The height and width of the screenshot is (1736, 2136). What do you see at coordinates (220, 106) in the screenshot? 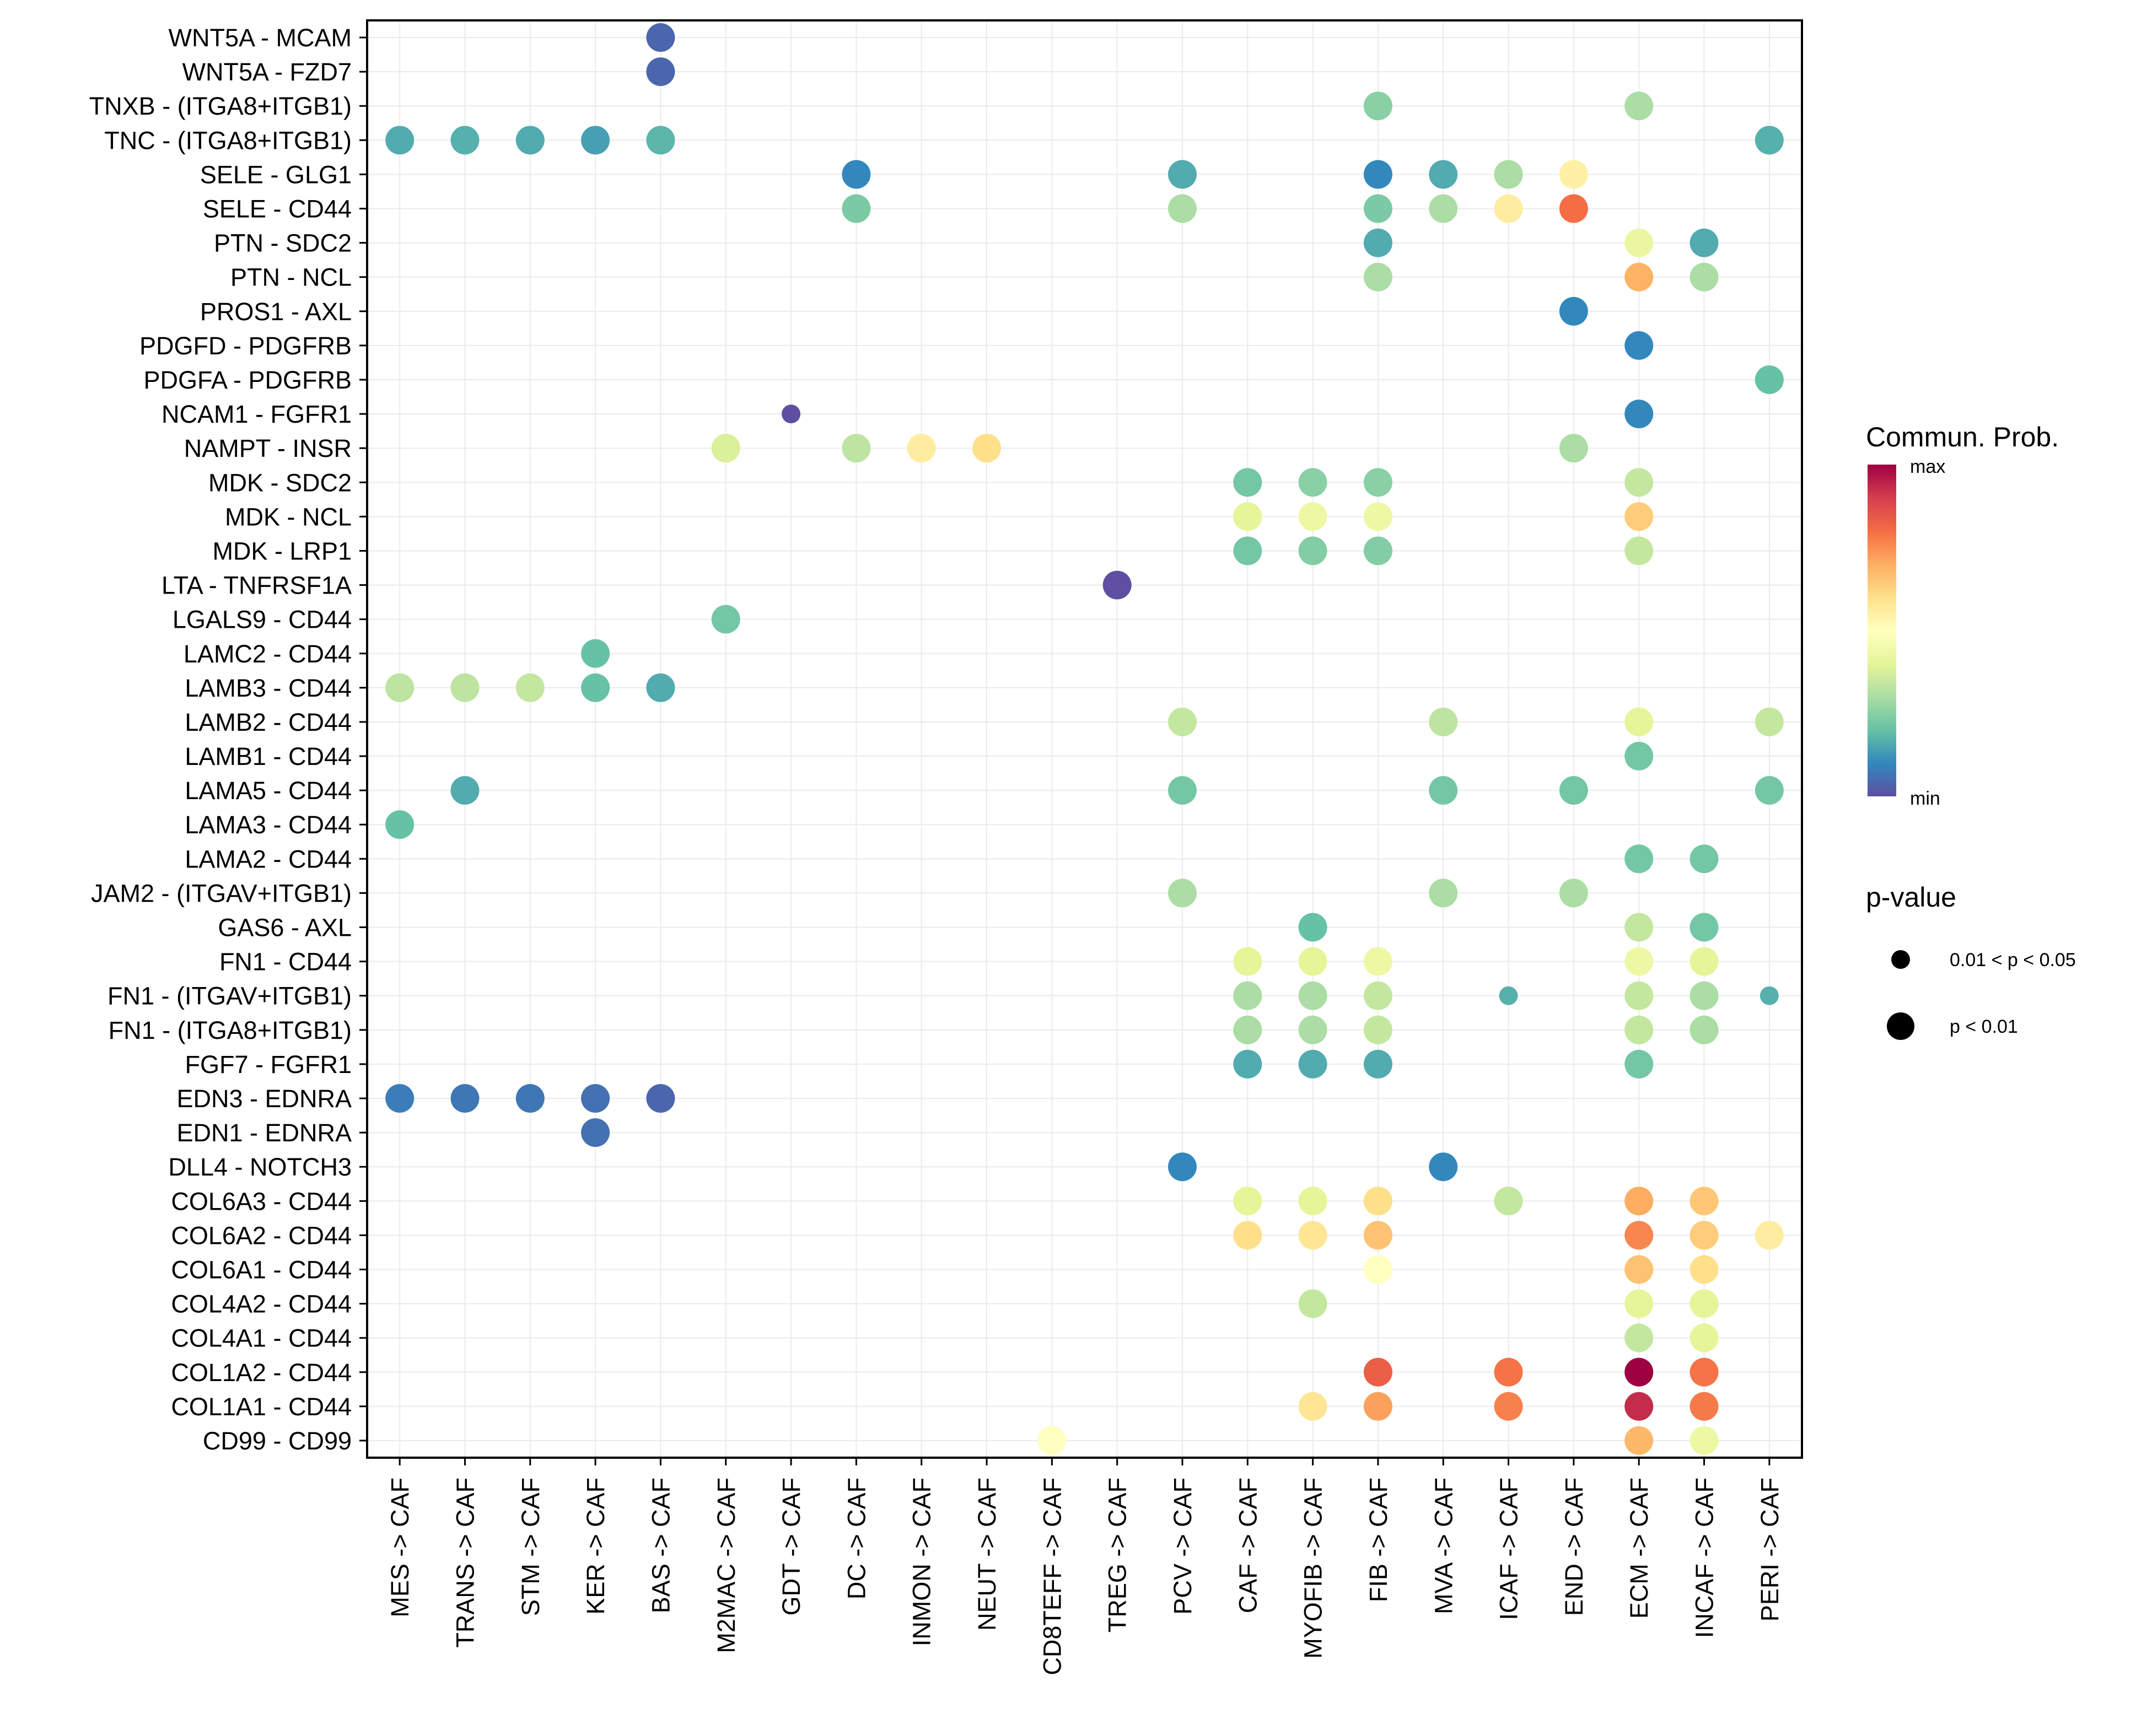
I see `y-tick-label: TNXB - (ITGA8+ITGB1)` at bounding box center [220, 106].